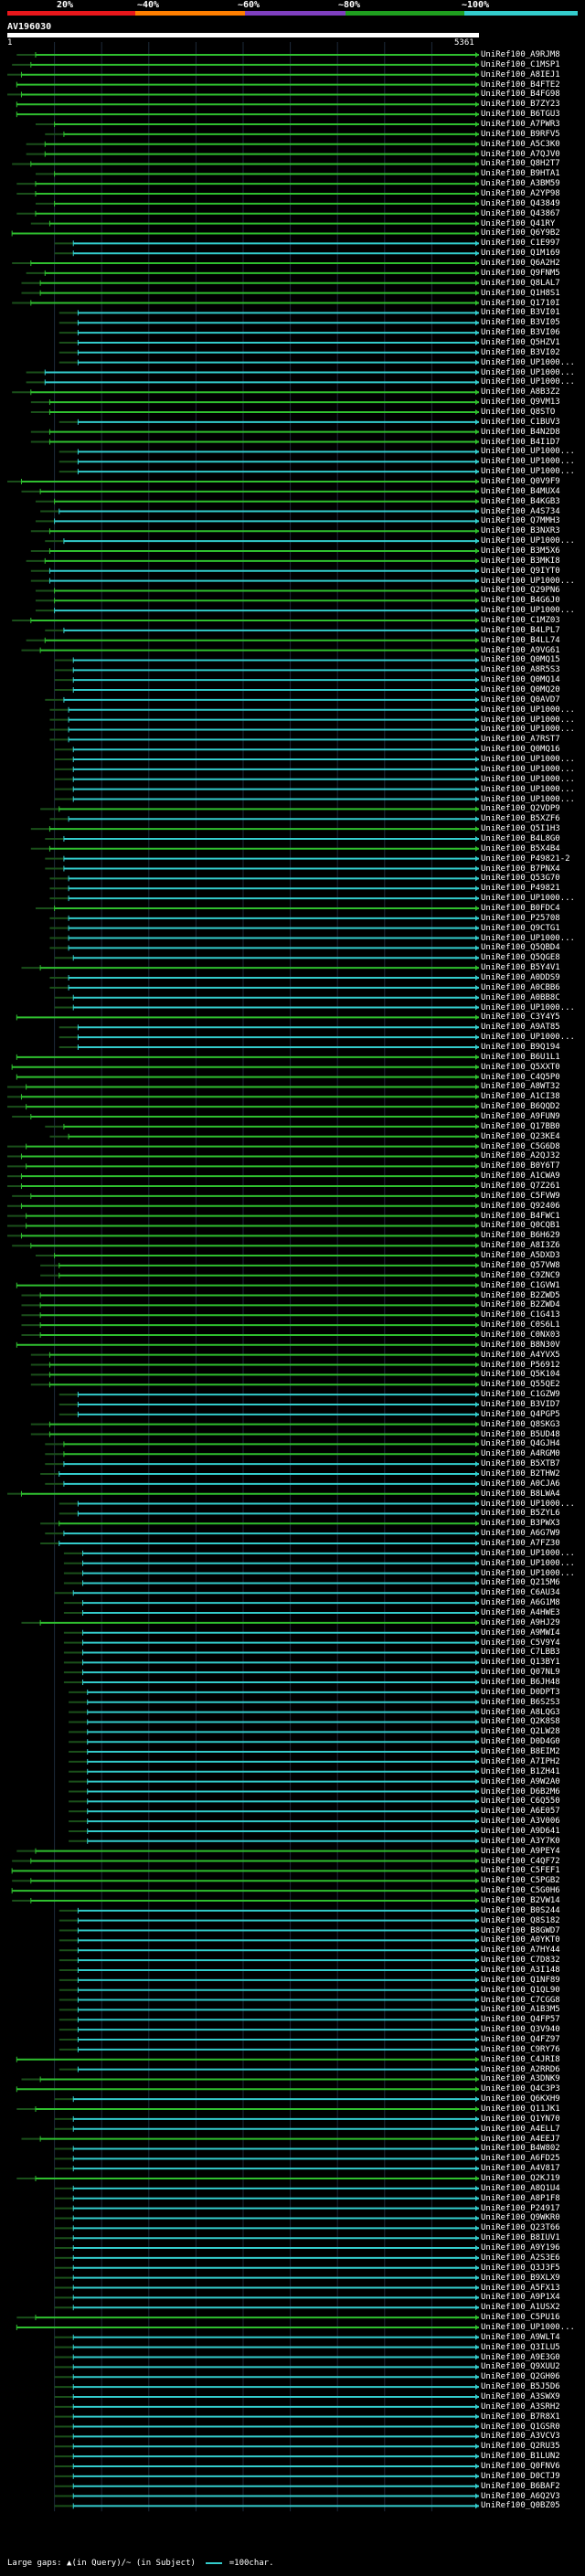 This screenshot has width=585, height=2576. I want to click on hit-label-link: UniRef100_Q5K104, so click(520, 1375).